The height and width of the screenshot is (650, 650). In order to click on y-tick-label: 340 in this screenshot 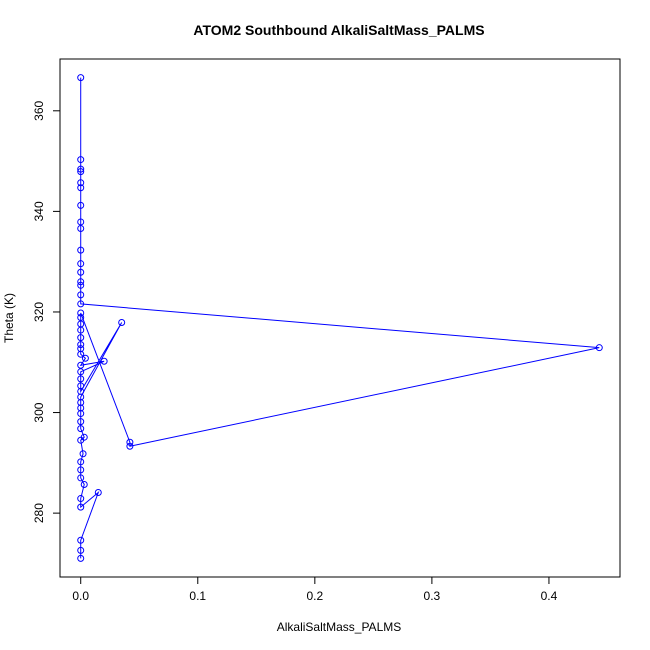, I will do `click(39, 211)`.